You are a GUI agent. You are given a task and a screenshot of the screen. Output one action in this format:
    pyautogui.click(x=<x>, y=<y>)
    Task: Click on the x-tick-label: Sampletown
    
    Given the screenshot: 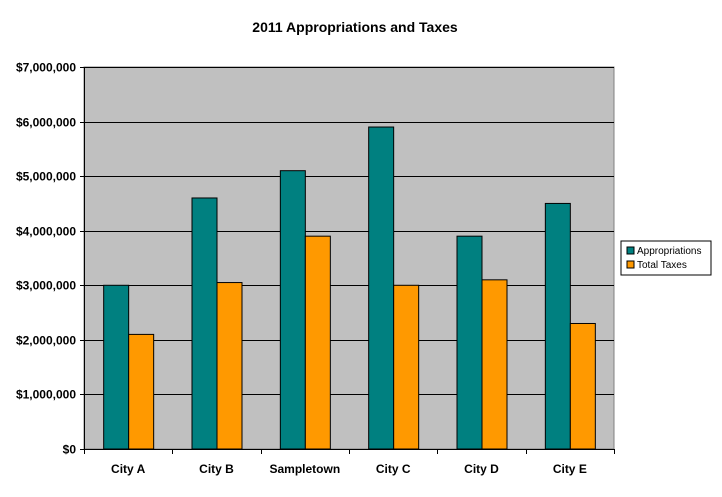 What is the action you would take?
    pyautogui.click(x=304, y=469)
    